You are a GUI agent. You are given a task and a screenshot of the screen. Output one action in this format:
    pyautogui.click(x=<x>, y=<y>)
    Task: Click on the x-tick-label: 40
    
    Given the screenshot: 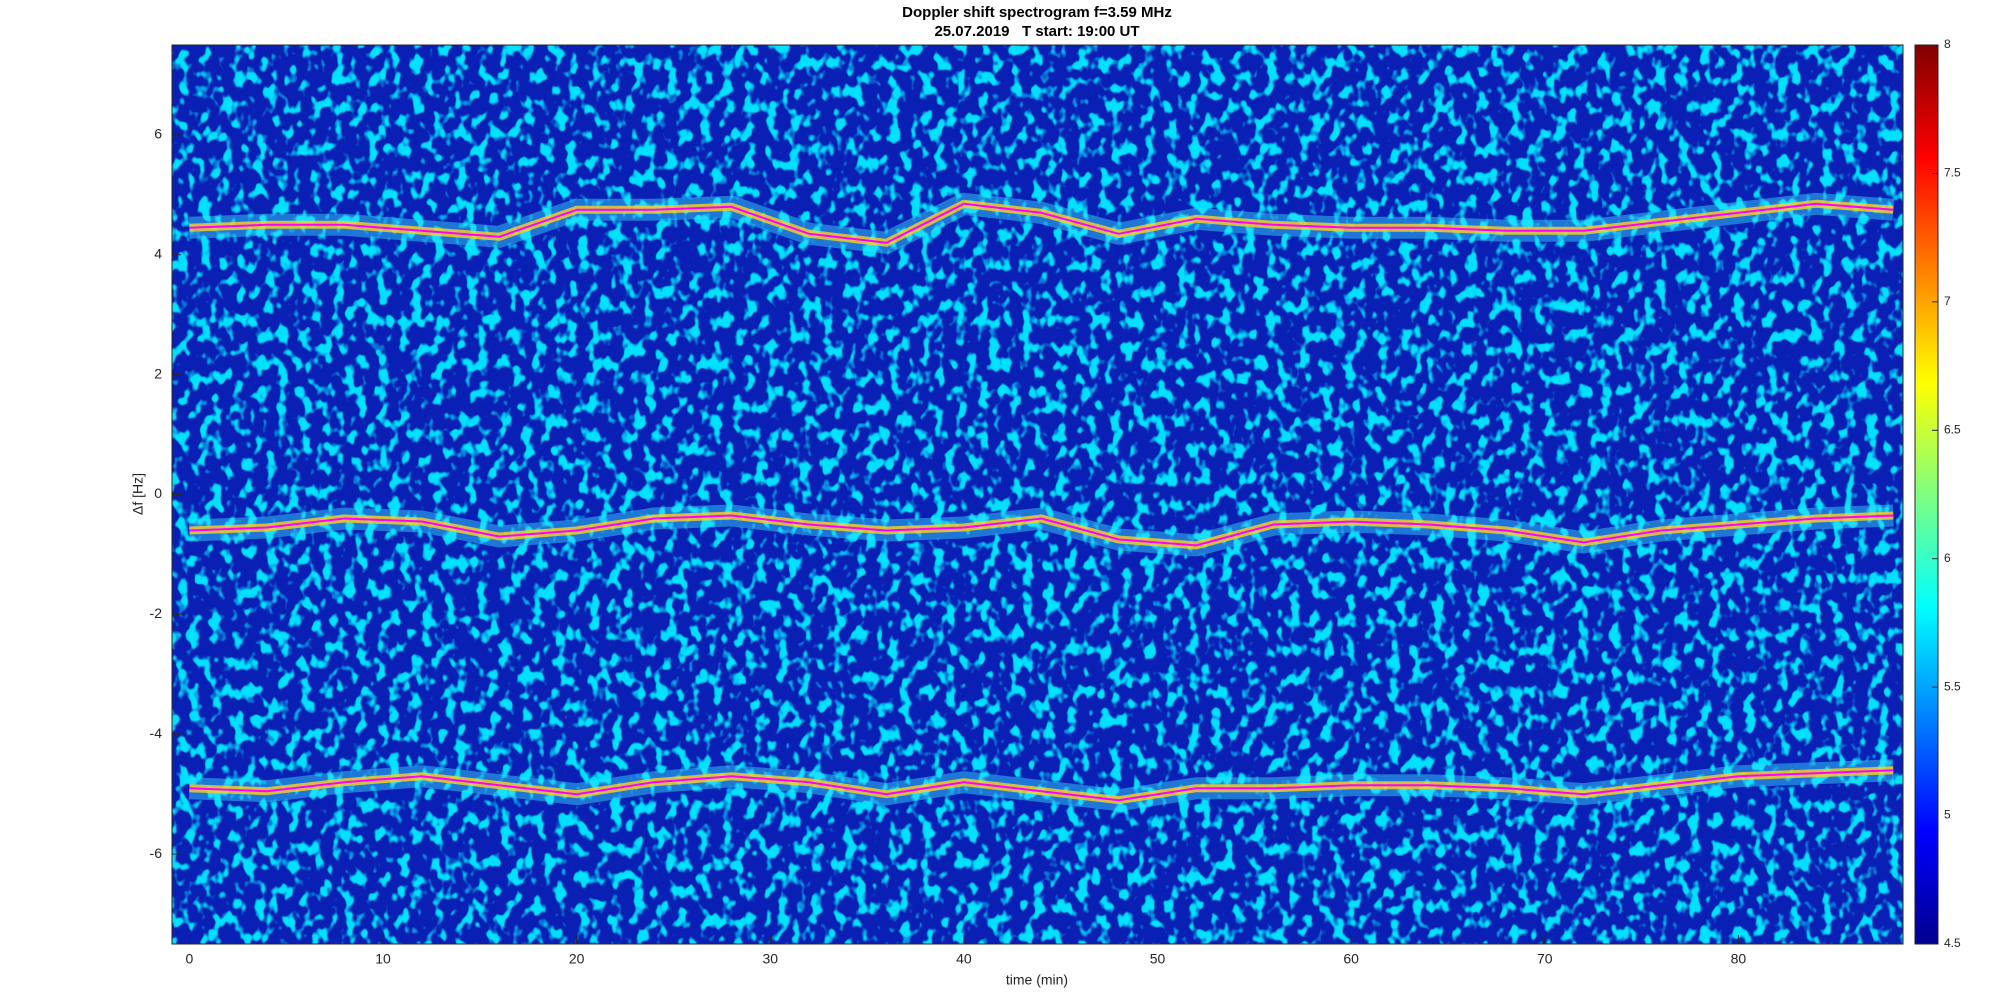 What is the action you would take?
    pyautogui.click(x=964, y=959)
    